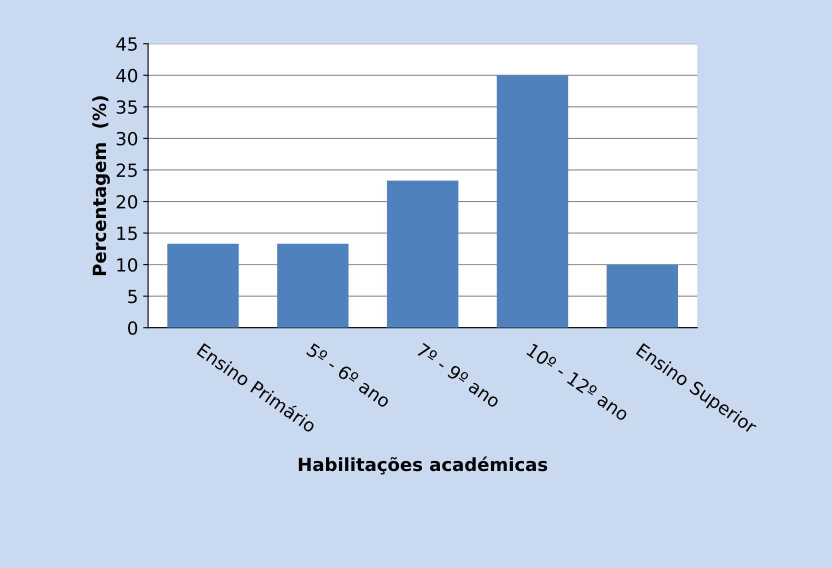 This screenshot has width=832, height=568. What do you see at coordinates (126, 170) in the screenshot?
I see `y-tick-label: 25` at bounding box center [126, 170].